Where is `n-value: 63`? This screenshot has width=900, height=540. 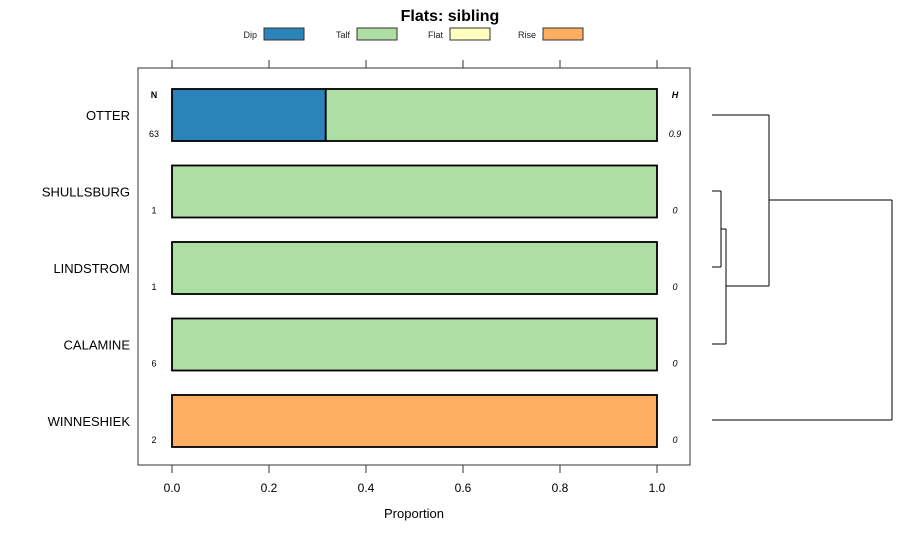 n-value: 63 is located at coordinates (154, 134).